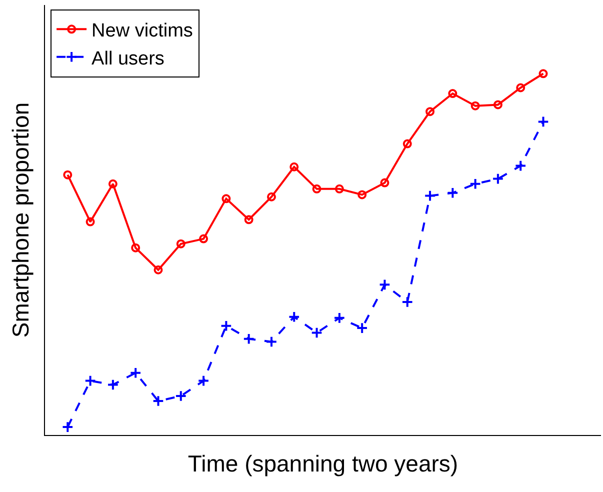  What do you see at coordinates (128, 59) in the screenshot?
I see `legend-label: All users` at bounding box center [128, 59].